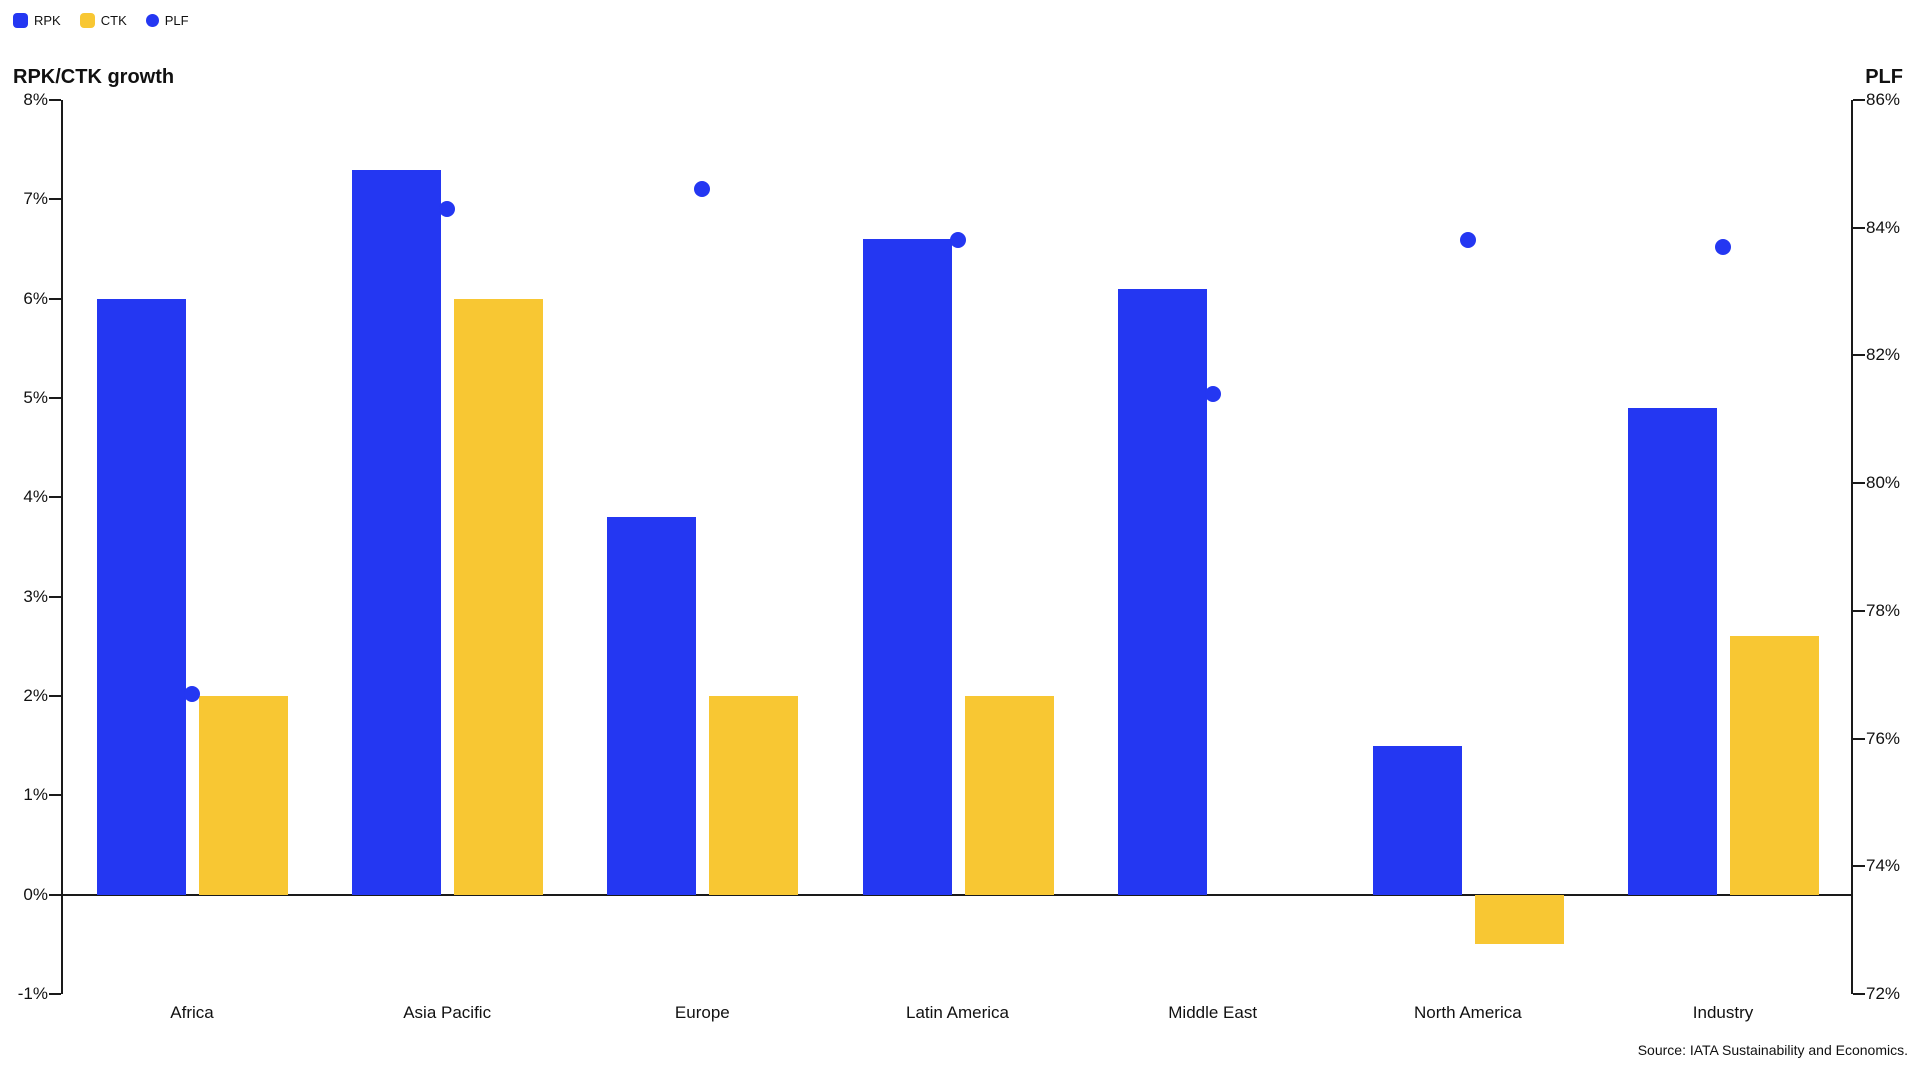  What do you see at coordinates (35, 695) in the screenshot?
I see `left-axis-tick-label-2: 2%` at bounding box center [35, 695].